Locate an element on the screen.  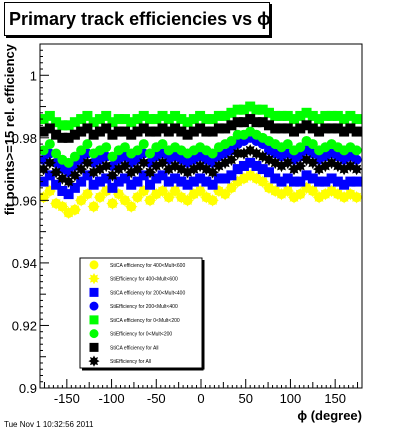
x-tick-label: 150 is located at coordinates (335, 398).